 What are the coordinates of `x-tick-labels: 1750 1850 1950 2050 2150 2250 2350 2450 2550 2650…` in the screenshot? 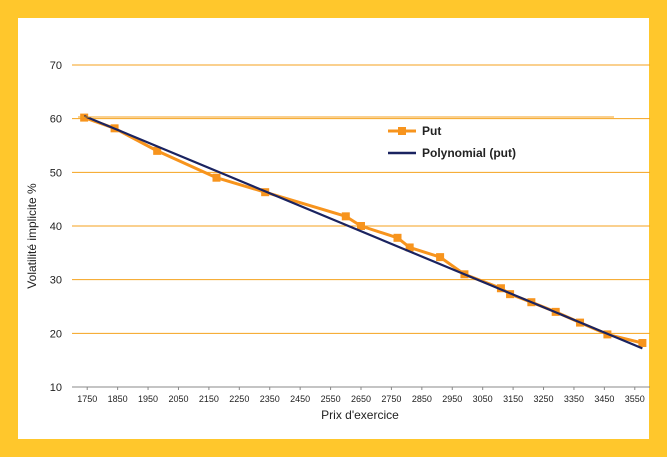 It's located at (361, 399).